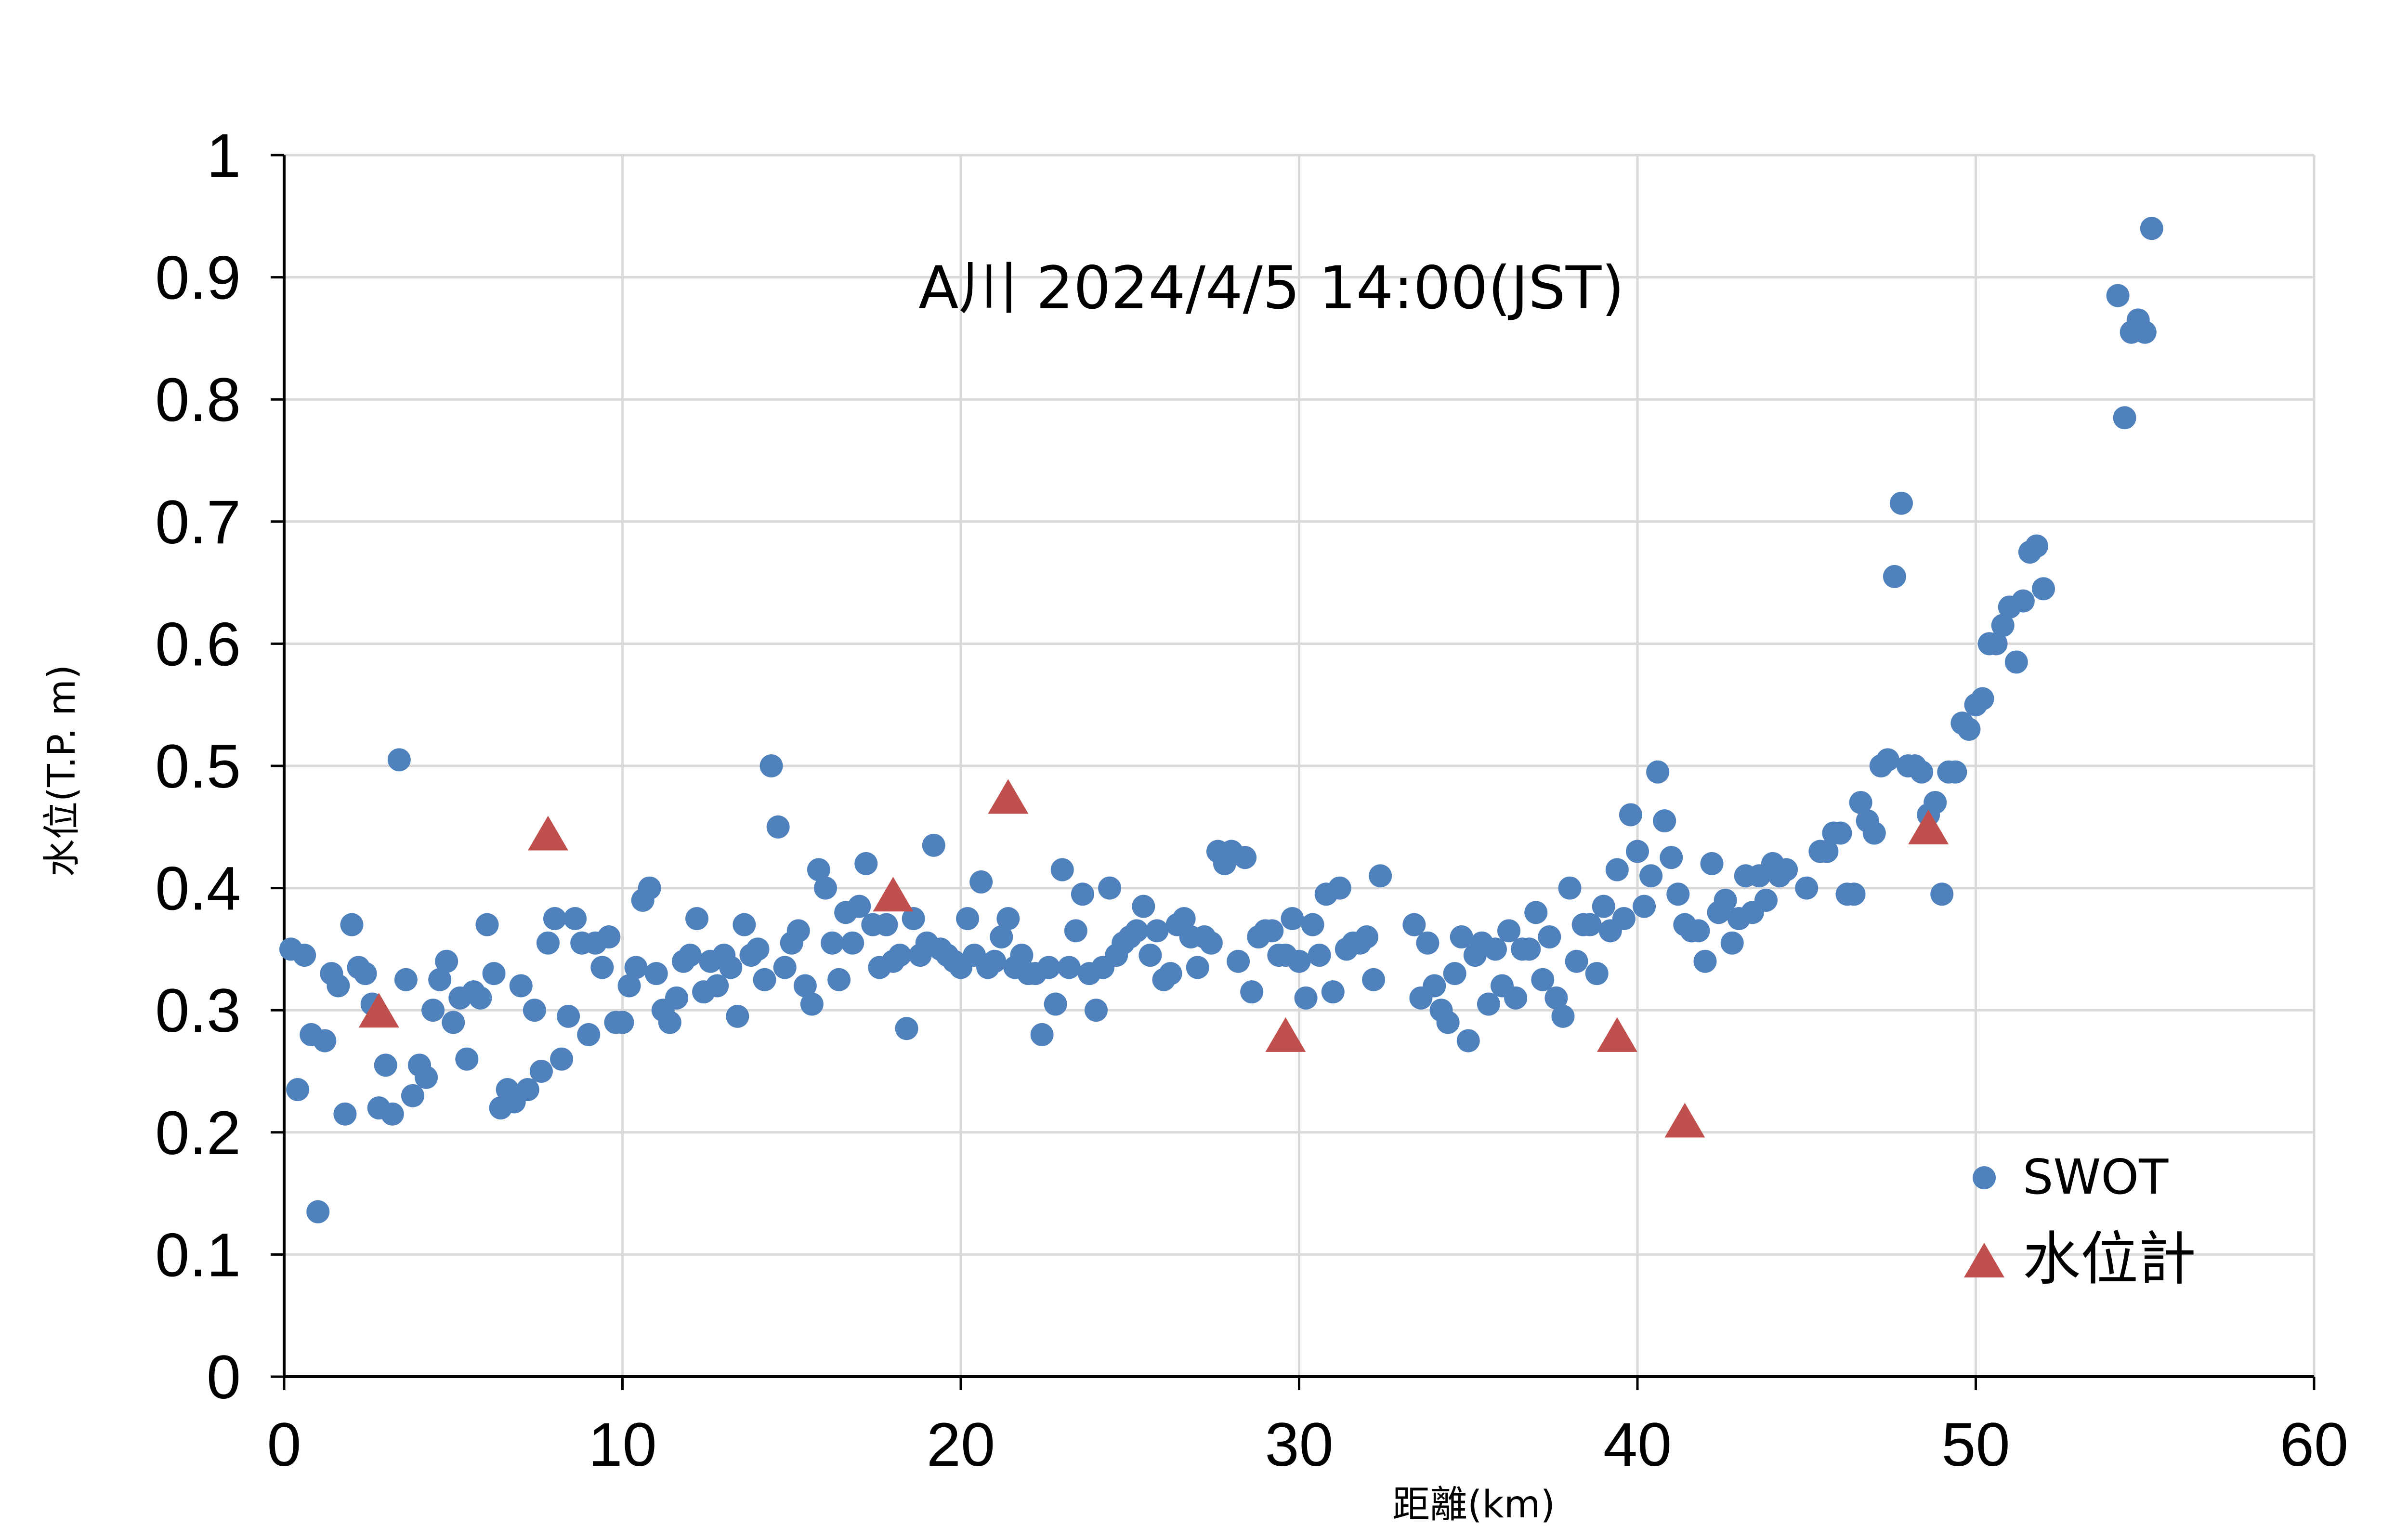  What do you see at coordinates (2109, 1259) in the screenshot?
I see `legend-gauge-label: 水位計` at bounding box center [2109, 1259].